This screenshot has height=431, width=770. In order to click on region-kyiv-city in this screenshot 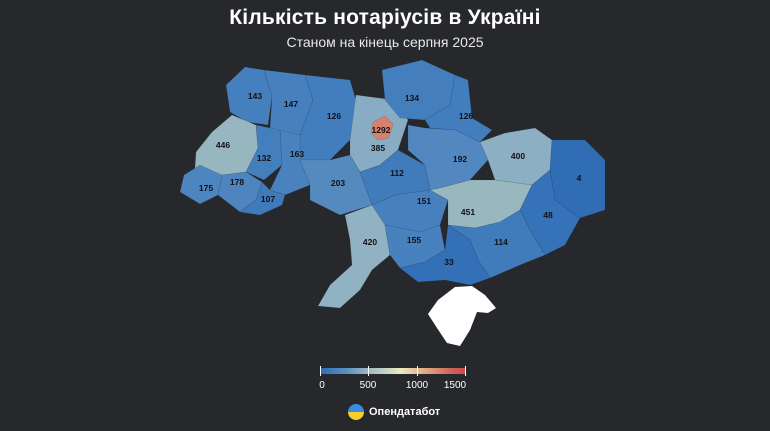, I will do `click(382, 128)`.